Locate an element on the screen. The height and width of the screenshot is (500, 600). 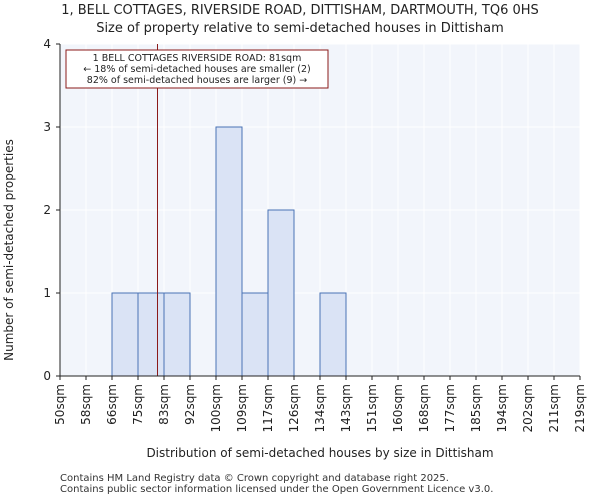
x-tick-label: 143sqm is located at coordinates (346, 408).